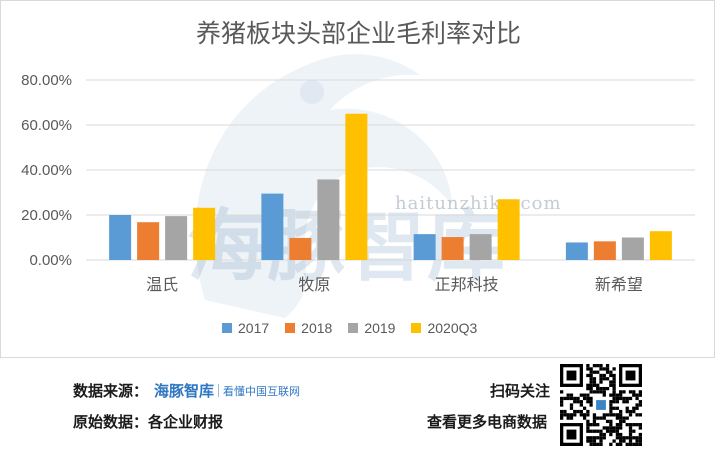 The height and width of the screenshot is (450, 717). Describe the element at coordinates (254, 328) in the screenshot. I see `legend-label: 2017` at that location.